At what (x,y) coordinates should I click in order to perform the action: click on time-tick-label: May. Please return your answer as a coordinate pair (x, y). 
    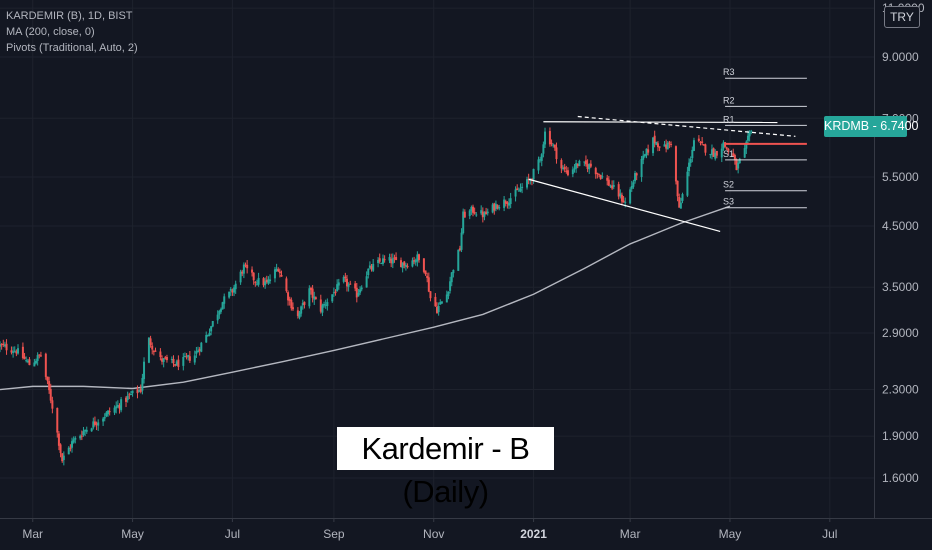
    Looking at the image, I should click on (730, 534).